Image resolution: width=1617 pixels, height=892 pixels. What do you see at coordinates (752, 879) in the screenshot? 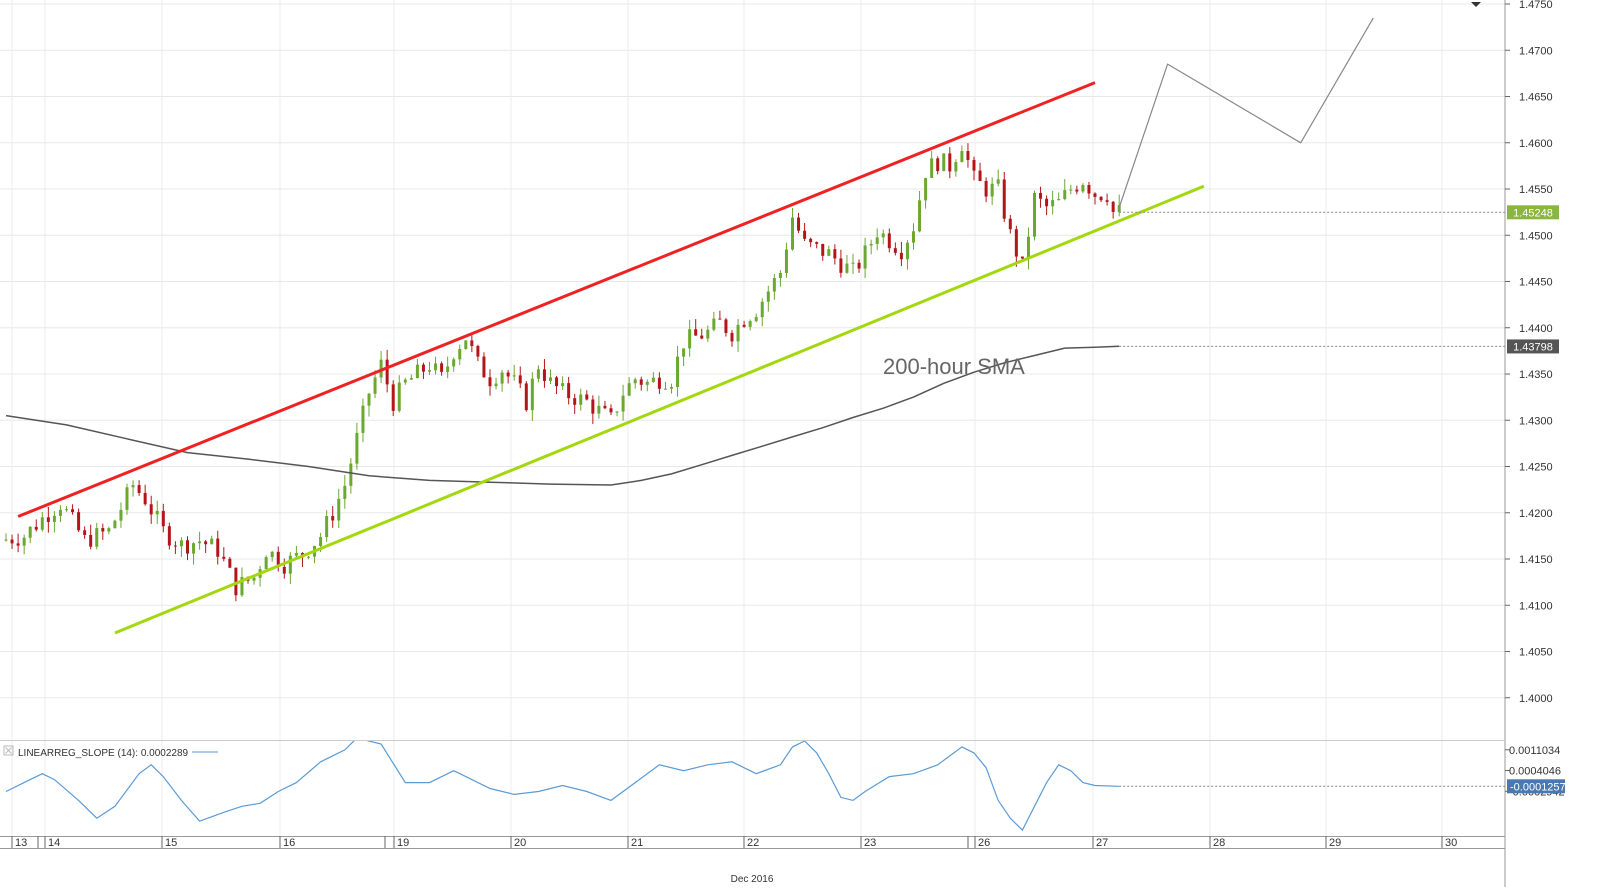
I see `x-axis-label: Dec 2016` at bounding box center [752, 879].